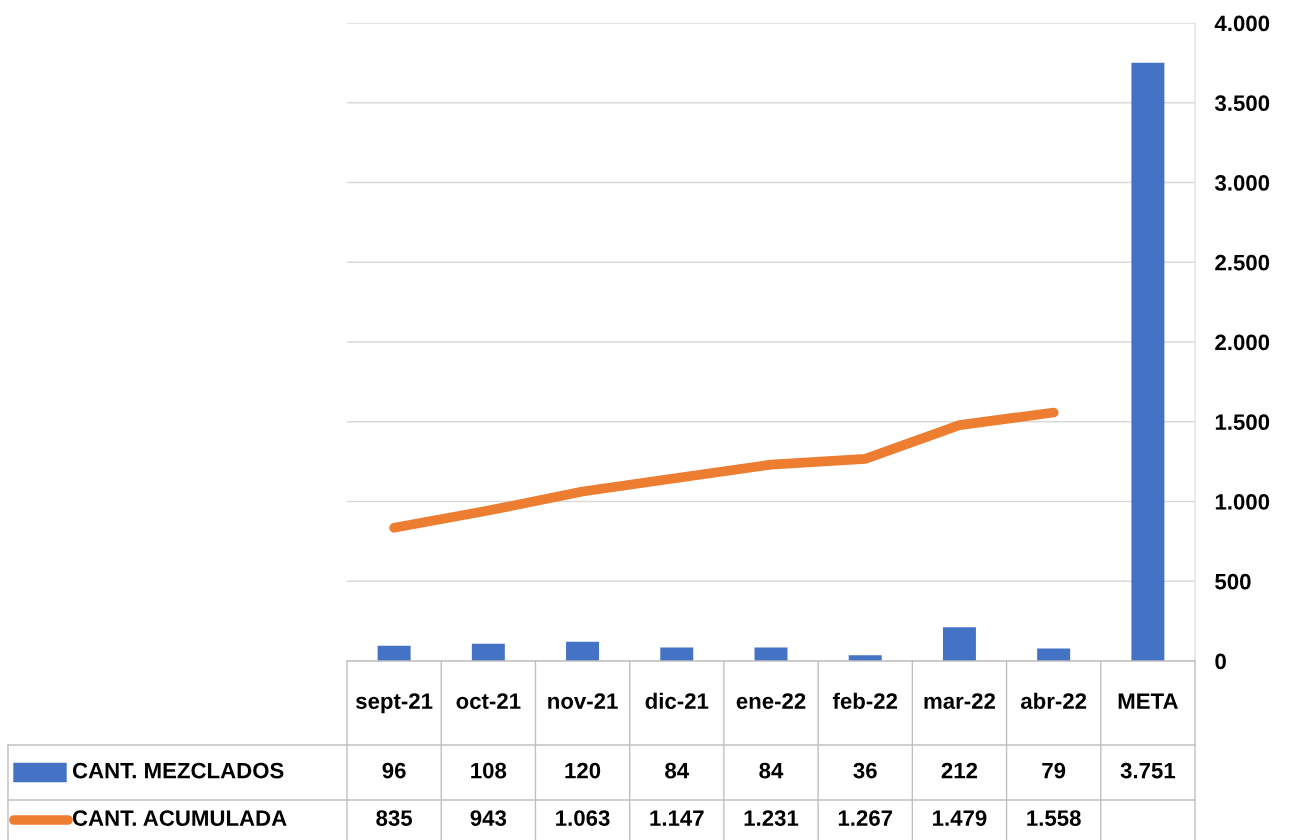  What do you see at coordinates (488, 818) in the screenshot?
I see `data-label: 943` at bounding box center [488, 818].